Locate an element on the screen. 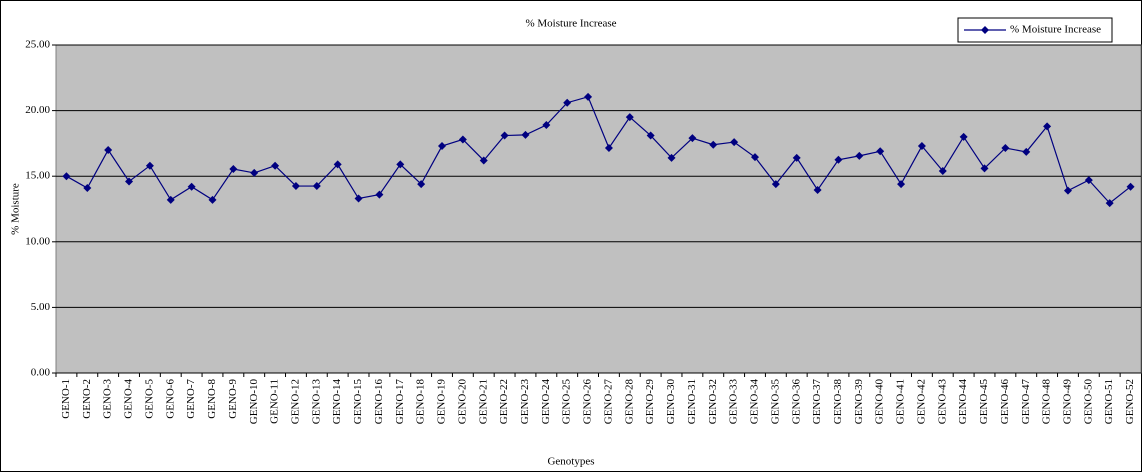 This screenshot has height=472, width=1142. x-tick-label: GENO-14 is located at coordinates (337, 402).